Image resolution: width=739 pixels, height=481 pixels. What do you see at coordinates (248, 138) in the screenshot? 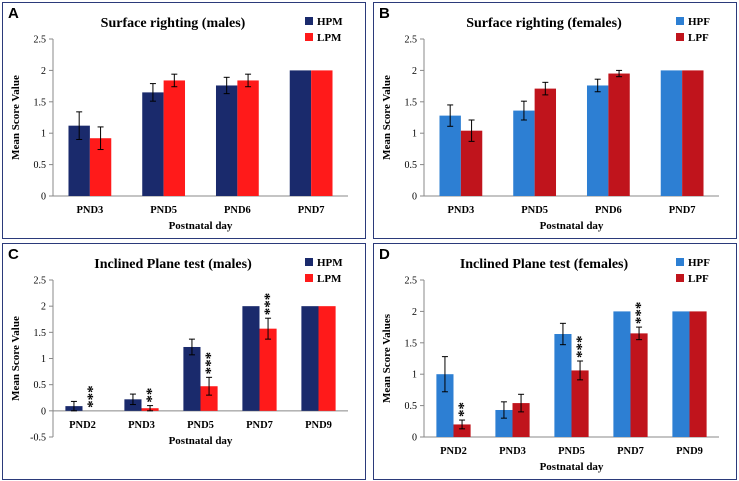
I see `bar-LPM-PND6` at bounding box center [248, 138].